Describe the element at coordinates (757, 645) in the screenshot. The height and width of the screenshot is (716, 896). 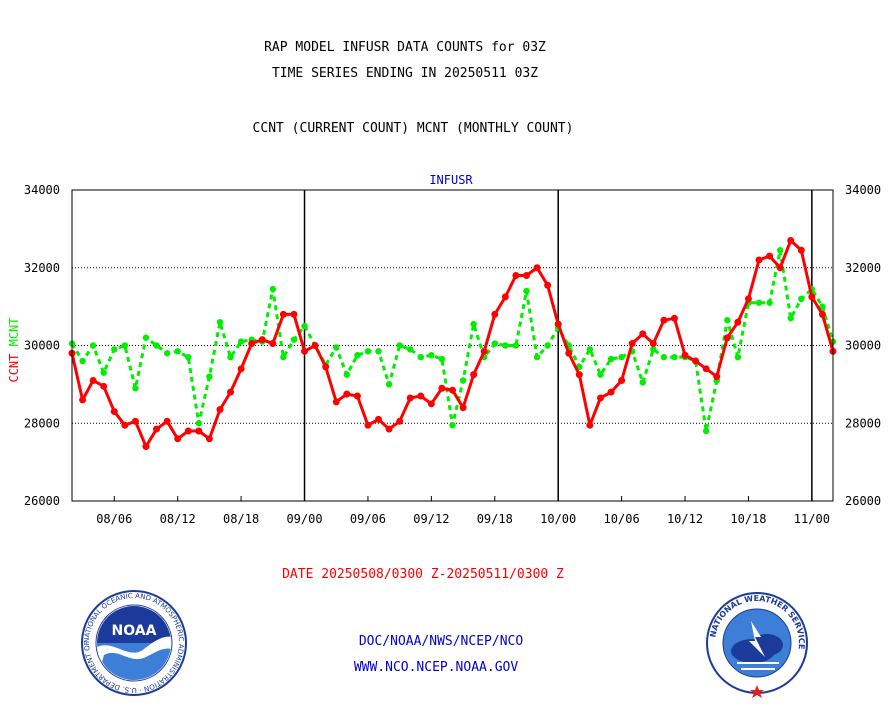
I see `nws-logo: NATIONAL WEATHER SERVICE` at that location.